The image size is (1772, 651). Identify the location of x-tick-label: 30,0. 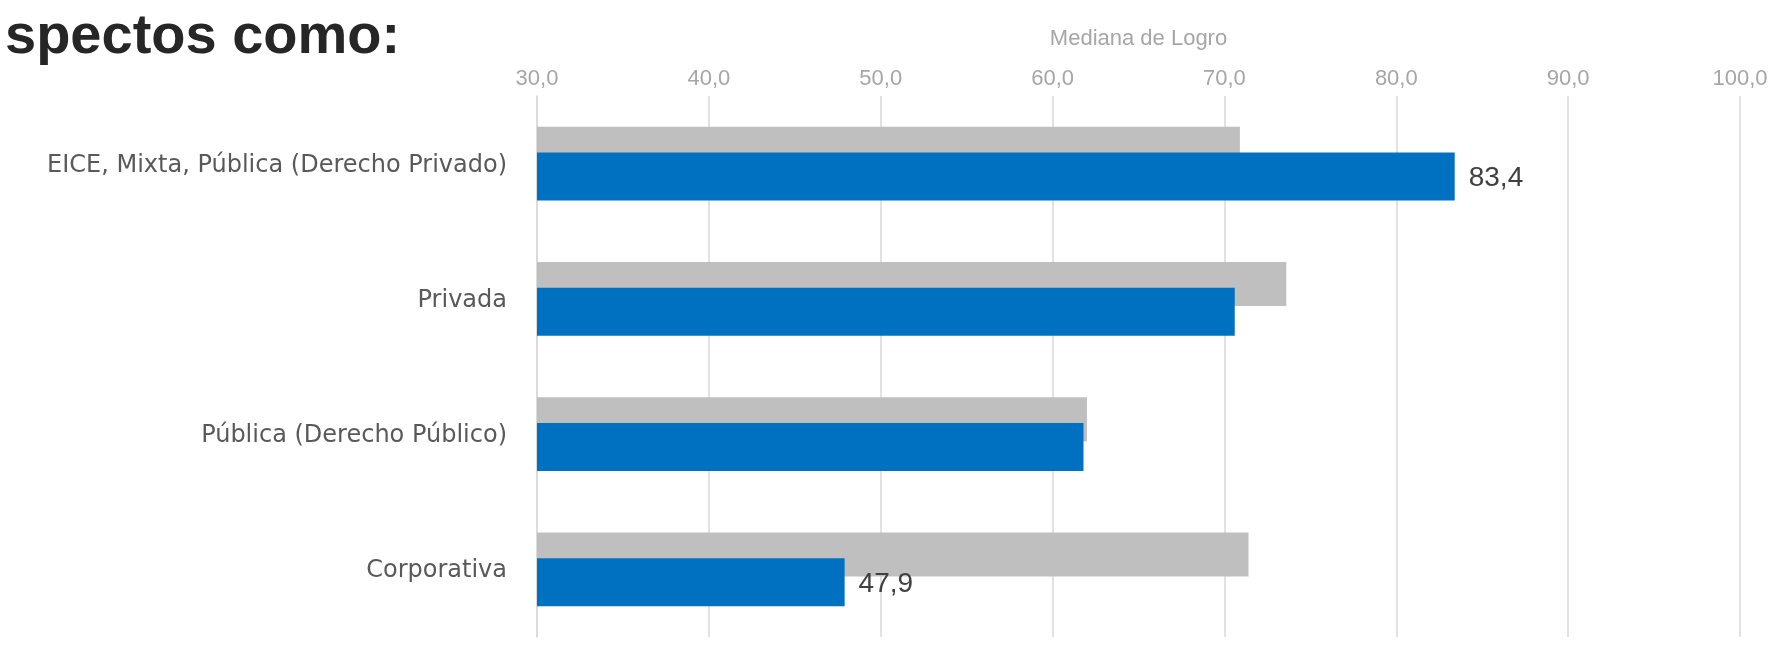
(537, 77).